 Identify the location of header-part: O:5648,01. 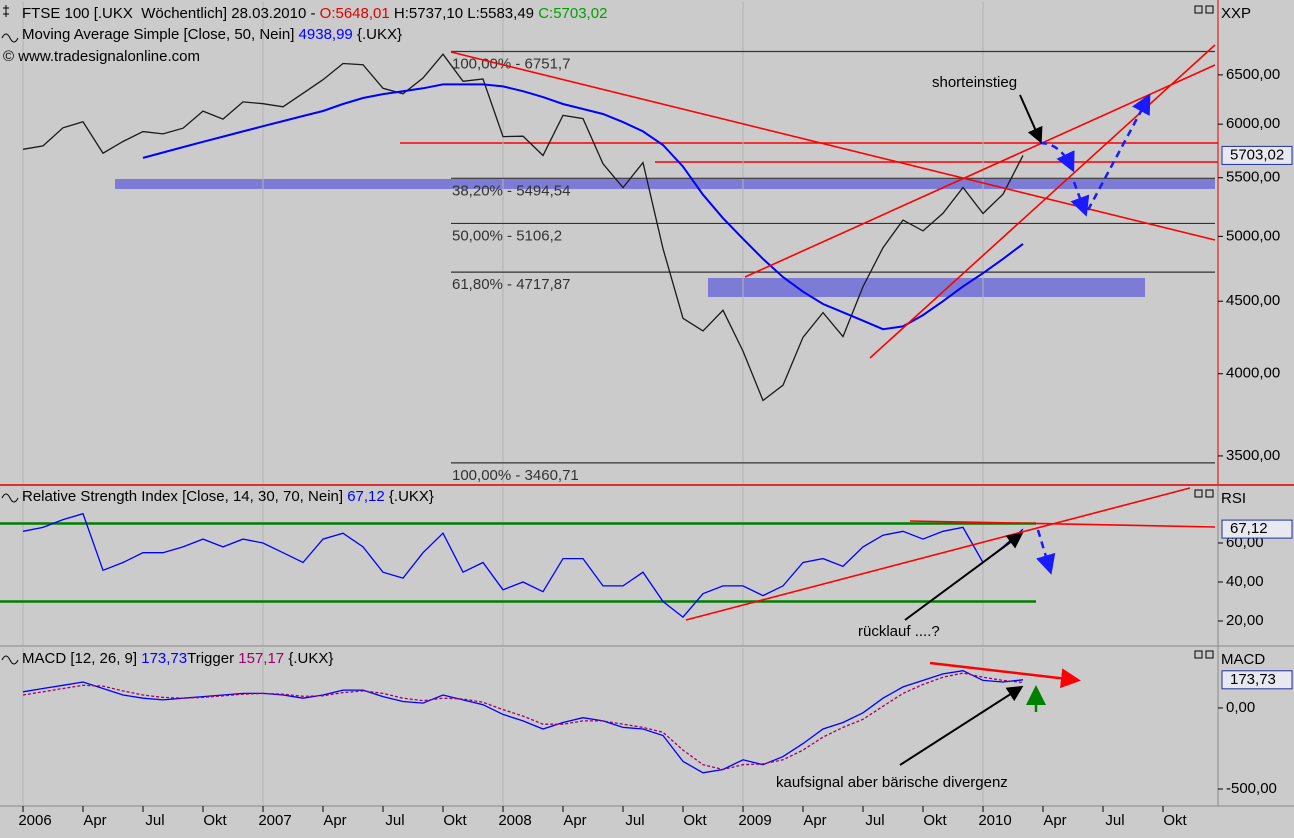
(355, 13).